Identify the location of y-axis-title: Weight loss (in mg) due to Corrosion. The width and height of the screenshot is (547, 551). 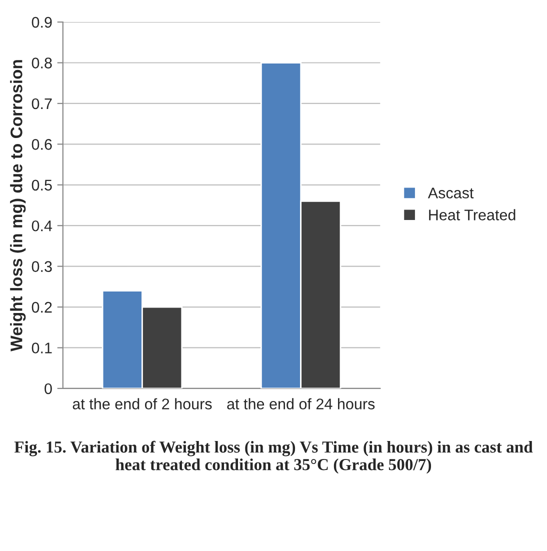
(18, 206).